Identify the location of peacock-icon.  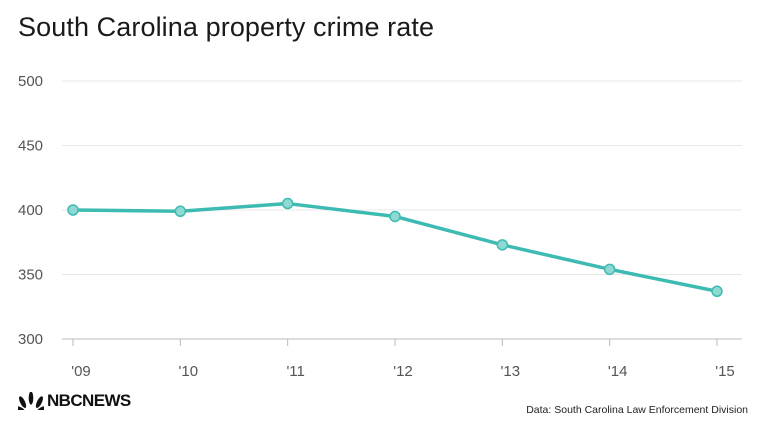
(31, 401).